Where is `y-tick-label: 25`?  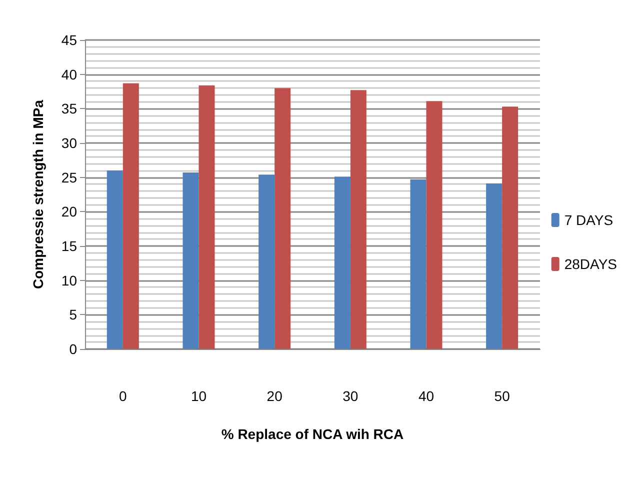 y-tick-label: 25 is located at coordinates (69, 177).